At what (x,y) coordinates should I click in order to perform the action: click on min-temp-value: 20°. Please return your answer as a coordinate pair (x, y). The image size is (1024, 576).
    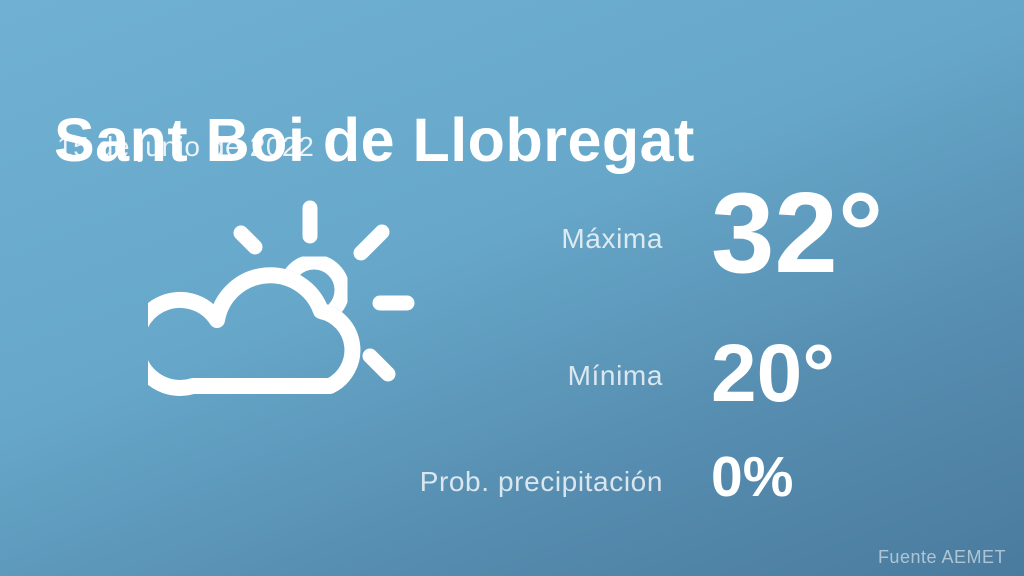
    Looking at the image, I should click on (773, 373).